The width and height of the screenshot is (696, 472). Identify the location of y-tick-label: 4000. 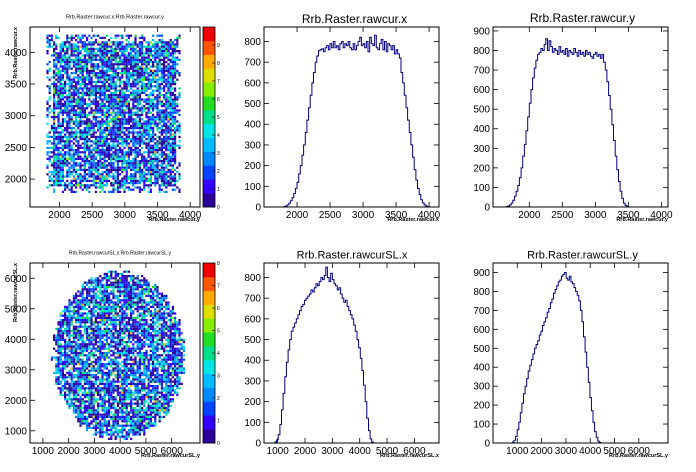
(16, 53).